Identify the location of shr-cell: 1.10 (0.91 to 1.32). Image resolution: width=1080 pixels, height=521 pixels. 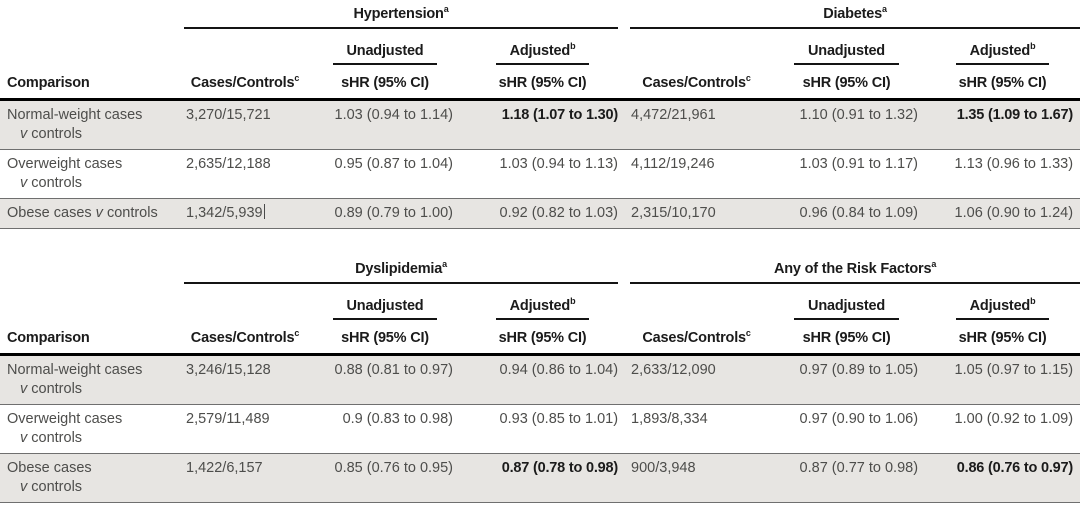
(859, 115).